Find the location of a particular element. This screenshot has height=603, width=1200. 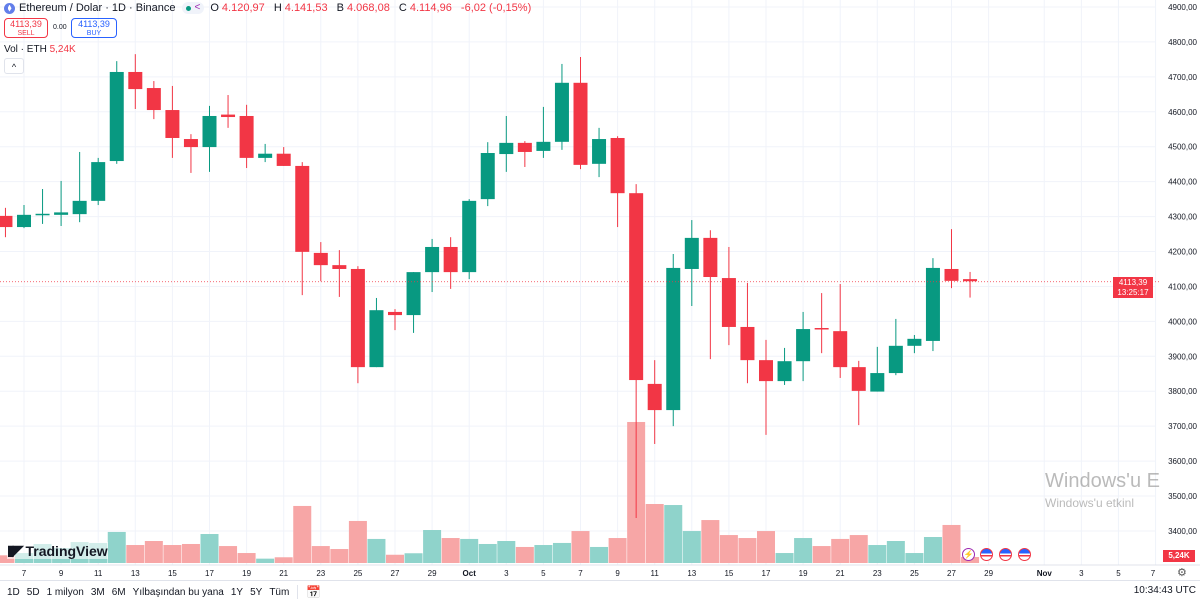

clock-utc: 10:34:43 UTC is located at coordinates (1164, 590).